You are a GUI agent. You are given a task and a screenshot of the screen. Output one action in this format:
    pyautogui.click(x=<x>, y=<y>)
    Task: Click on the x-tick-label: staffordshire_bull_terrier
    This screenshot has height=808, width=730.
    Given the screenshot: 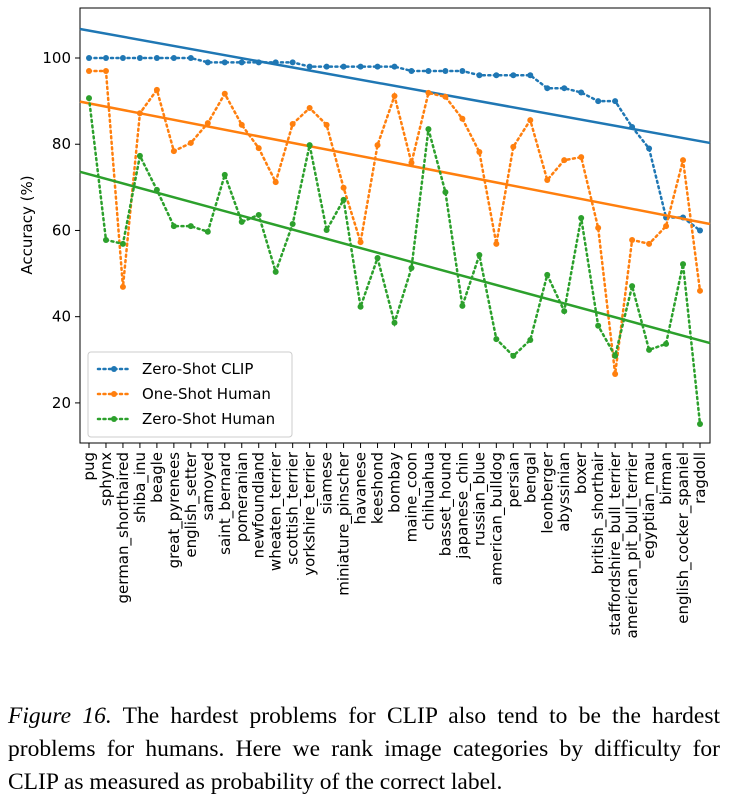 What is the action you would take?
    pyautogui.click(x=615, y=543)
    